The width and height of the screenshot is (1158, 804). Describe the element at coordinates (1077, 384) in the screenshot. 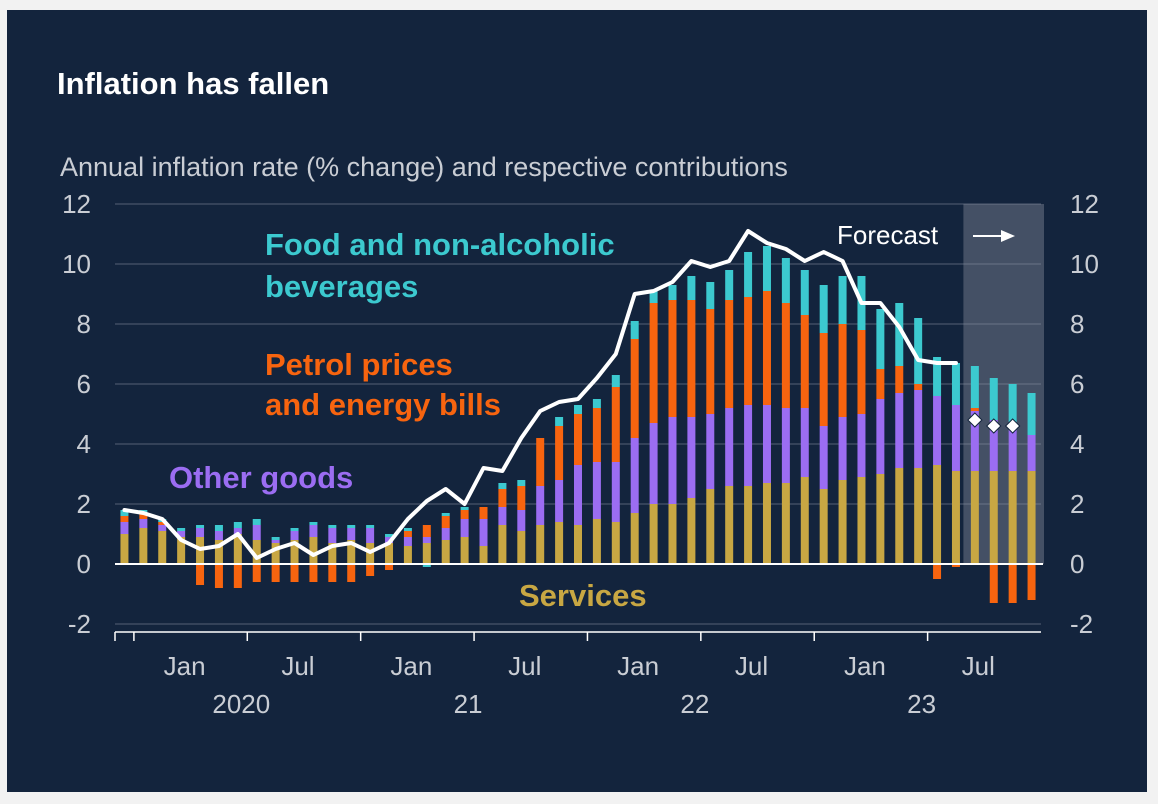

I see `y-tick-label-right: 6` at that location.